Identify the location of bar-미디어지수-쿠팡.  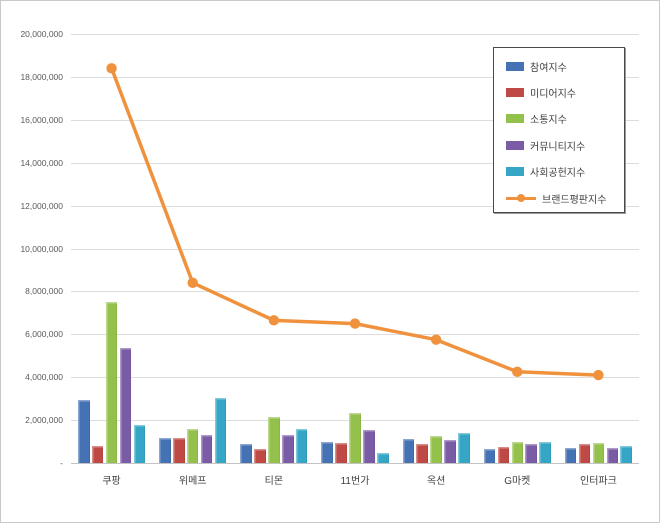
(97, 454).